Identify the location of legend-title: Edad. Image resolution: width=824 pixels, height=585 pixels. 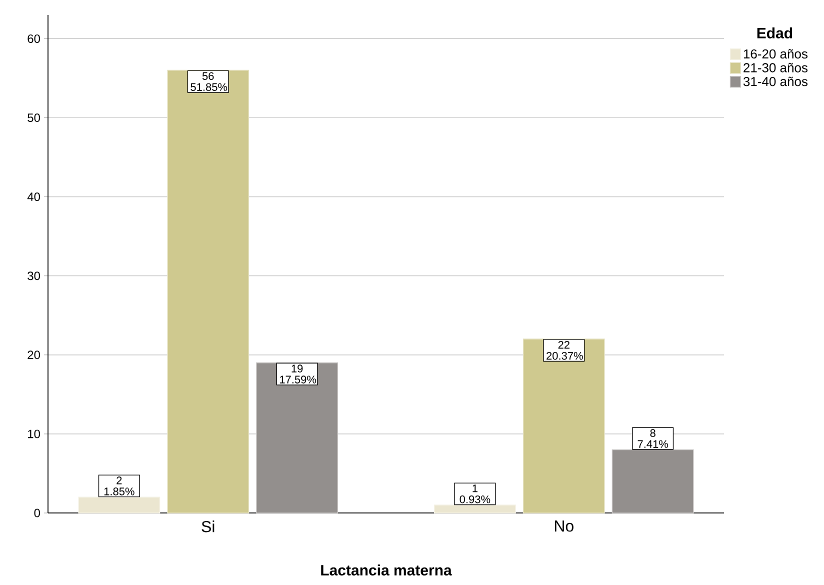
(774, 32).